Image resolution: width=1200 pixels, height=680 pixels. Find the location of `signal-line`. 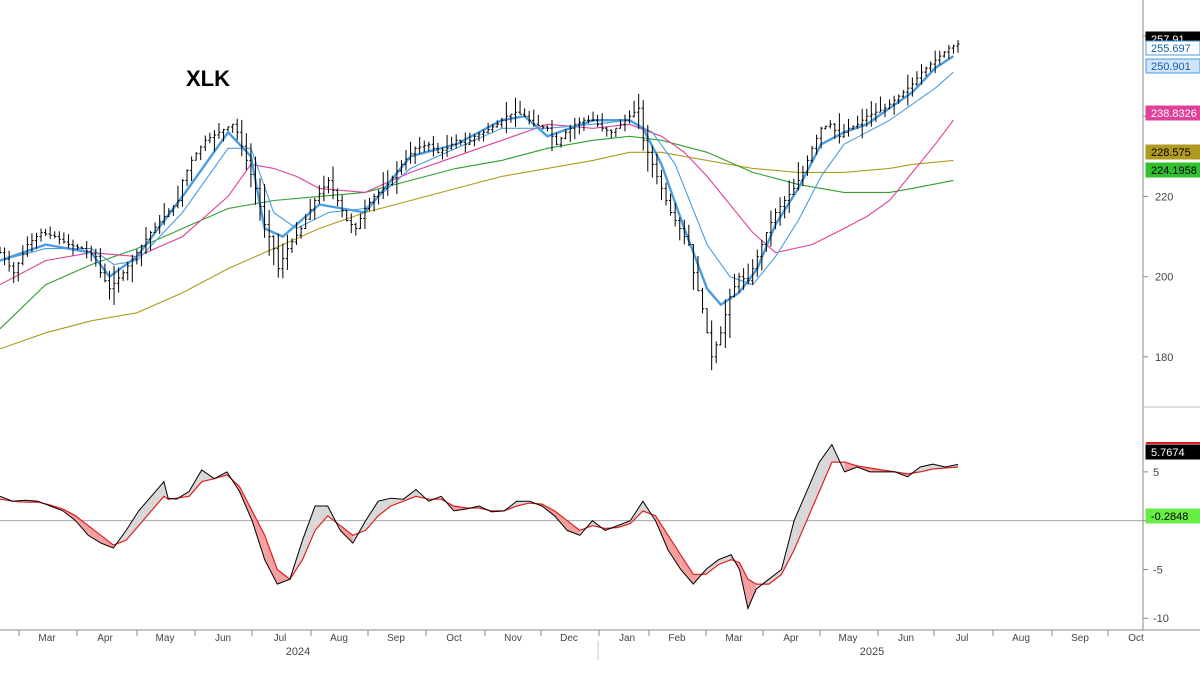

signal-line is located at coordinates (479, 523).